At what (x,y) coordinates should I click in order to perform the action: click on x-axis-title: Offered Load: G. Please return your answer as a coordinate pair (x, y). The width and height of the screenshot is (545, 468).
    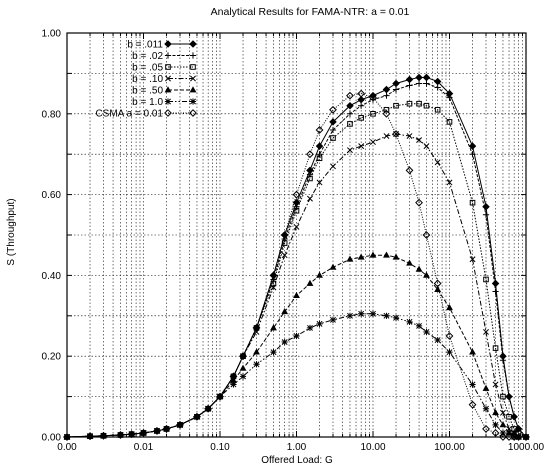
    Looking at the image, I should click on (297, 460).